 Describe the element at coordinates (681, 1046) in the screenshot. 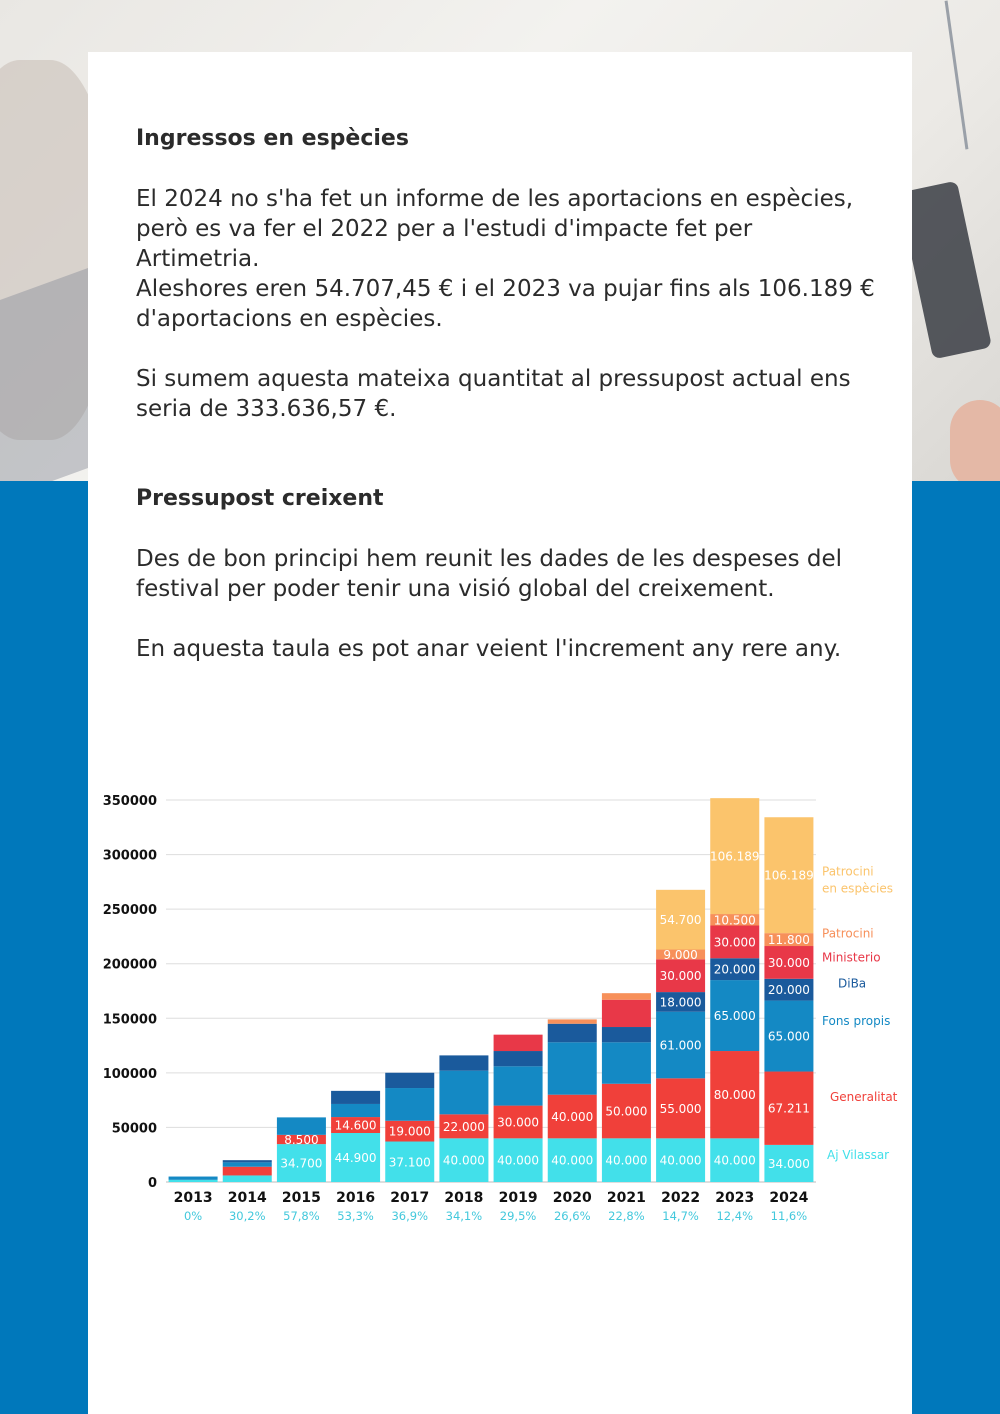

I see `bar-value-label: 61.000` at that location.